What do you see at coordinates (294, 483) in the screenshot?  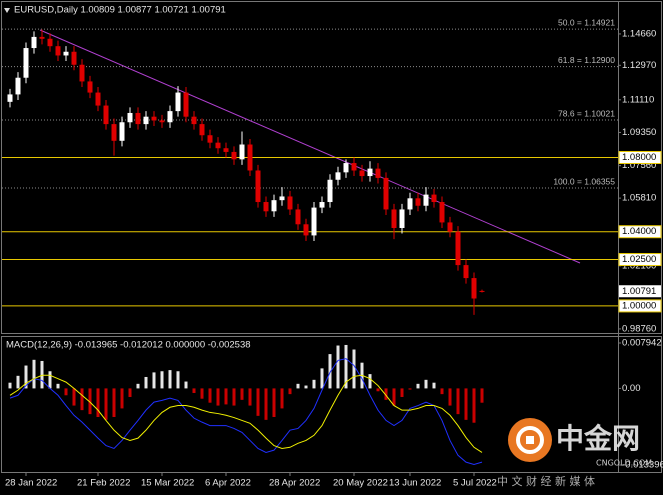 I see `x-tick-label: 28 Apr 2022` at bounding box center [294, 483].